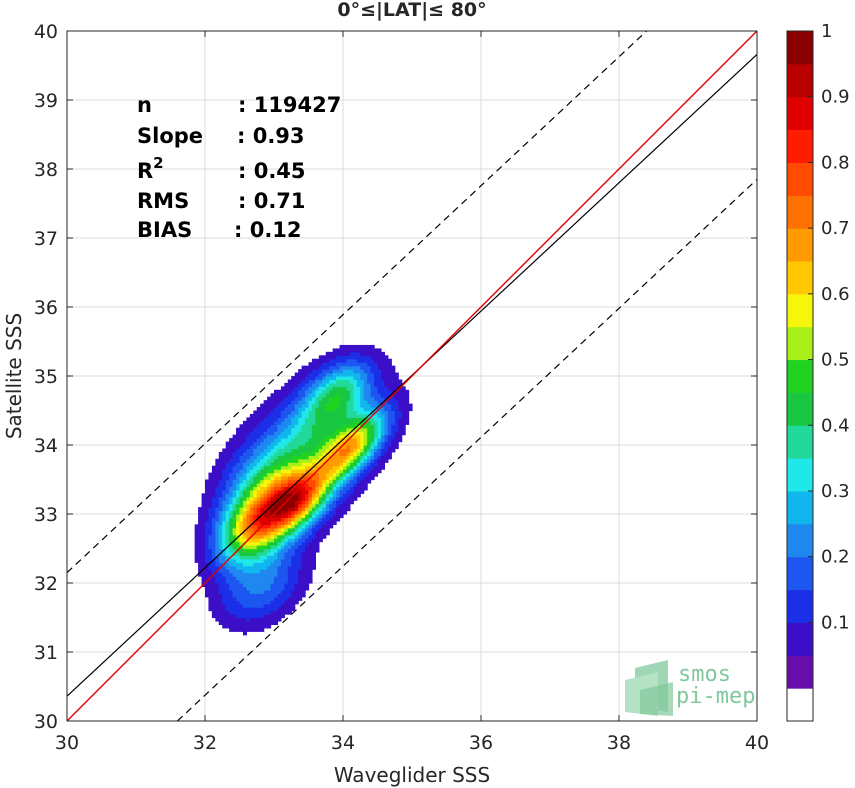 This screenshot has height=788, width=855. Describe the element at coordinates (231, 484) in the screenshot. I see `density-cell-2007` at that location.